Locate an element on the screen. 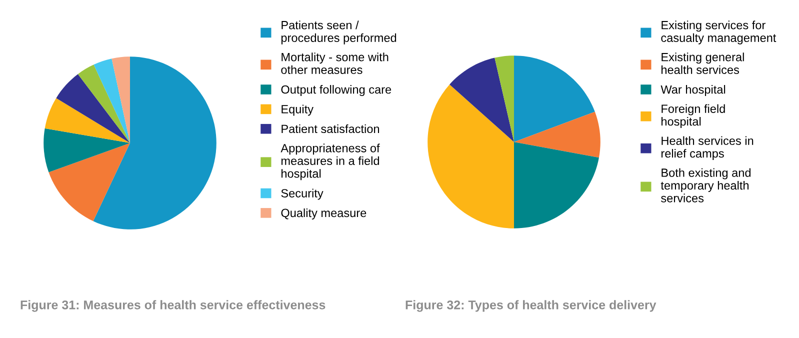 This screenshot has width=799, height=338. legend-label: Patients seen / procedures performed is located at coordinates (338, 32).